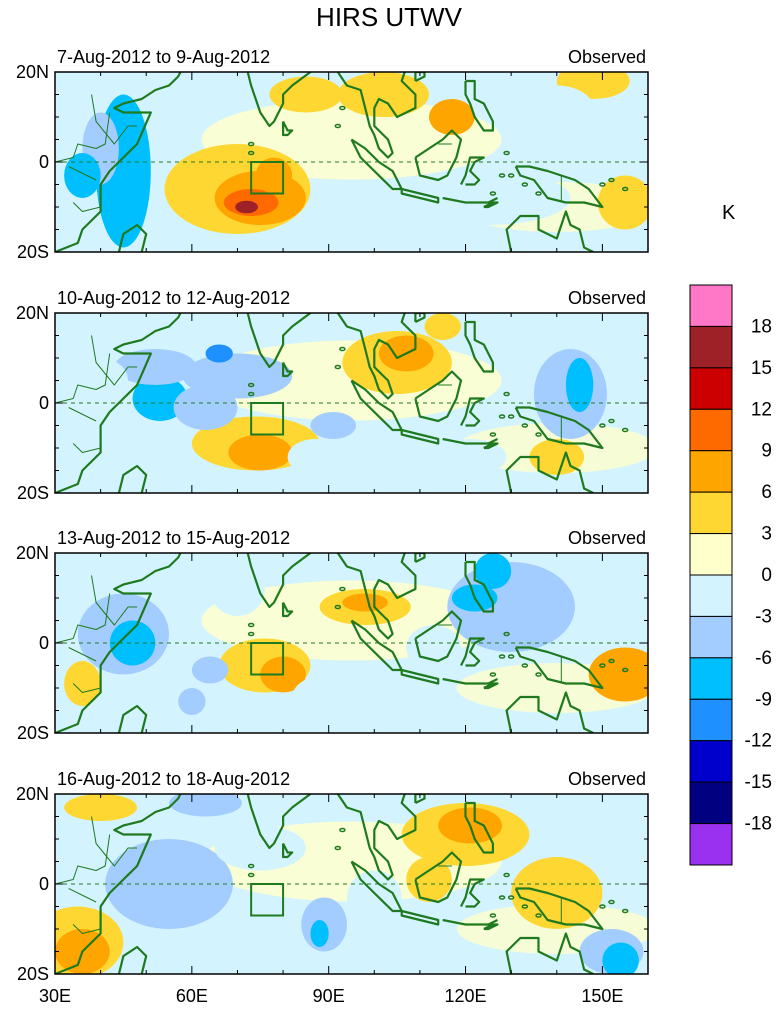  What do you see at coordinates (267, 659) in the screenshot?
I see `region-box` at bounding box center [267, 659].